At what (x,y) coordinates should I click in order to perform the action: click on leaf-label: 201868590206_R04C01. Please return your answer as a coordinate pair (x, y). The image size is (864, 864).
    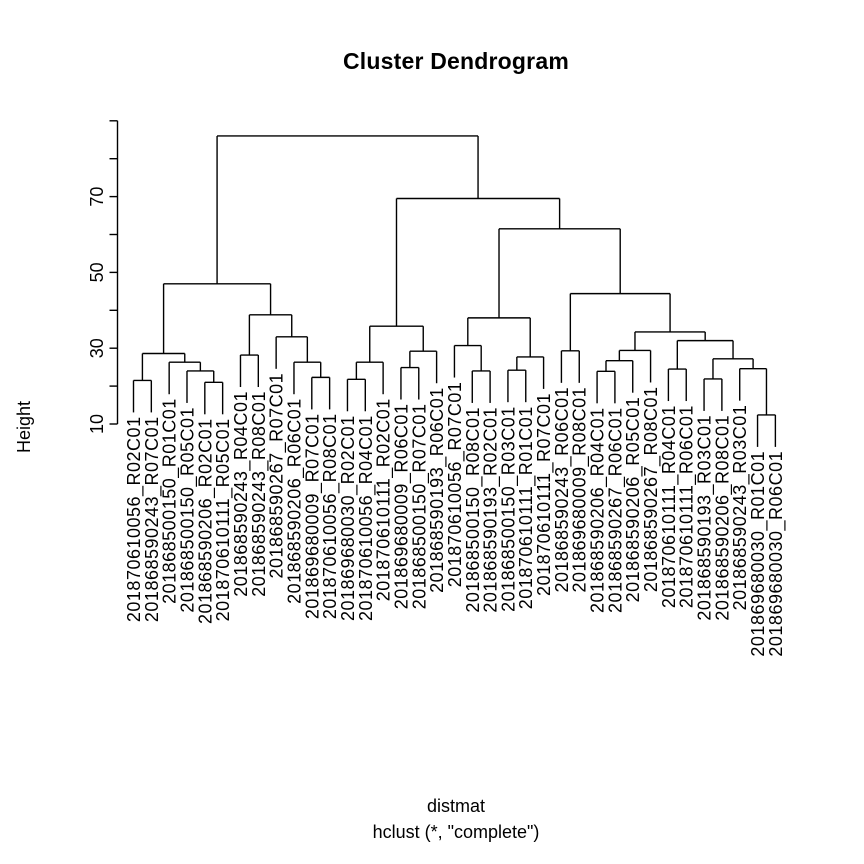
    Looking at the image, I should click on (598, 510).